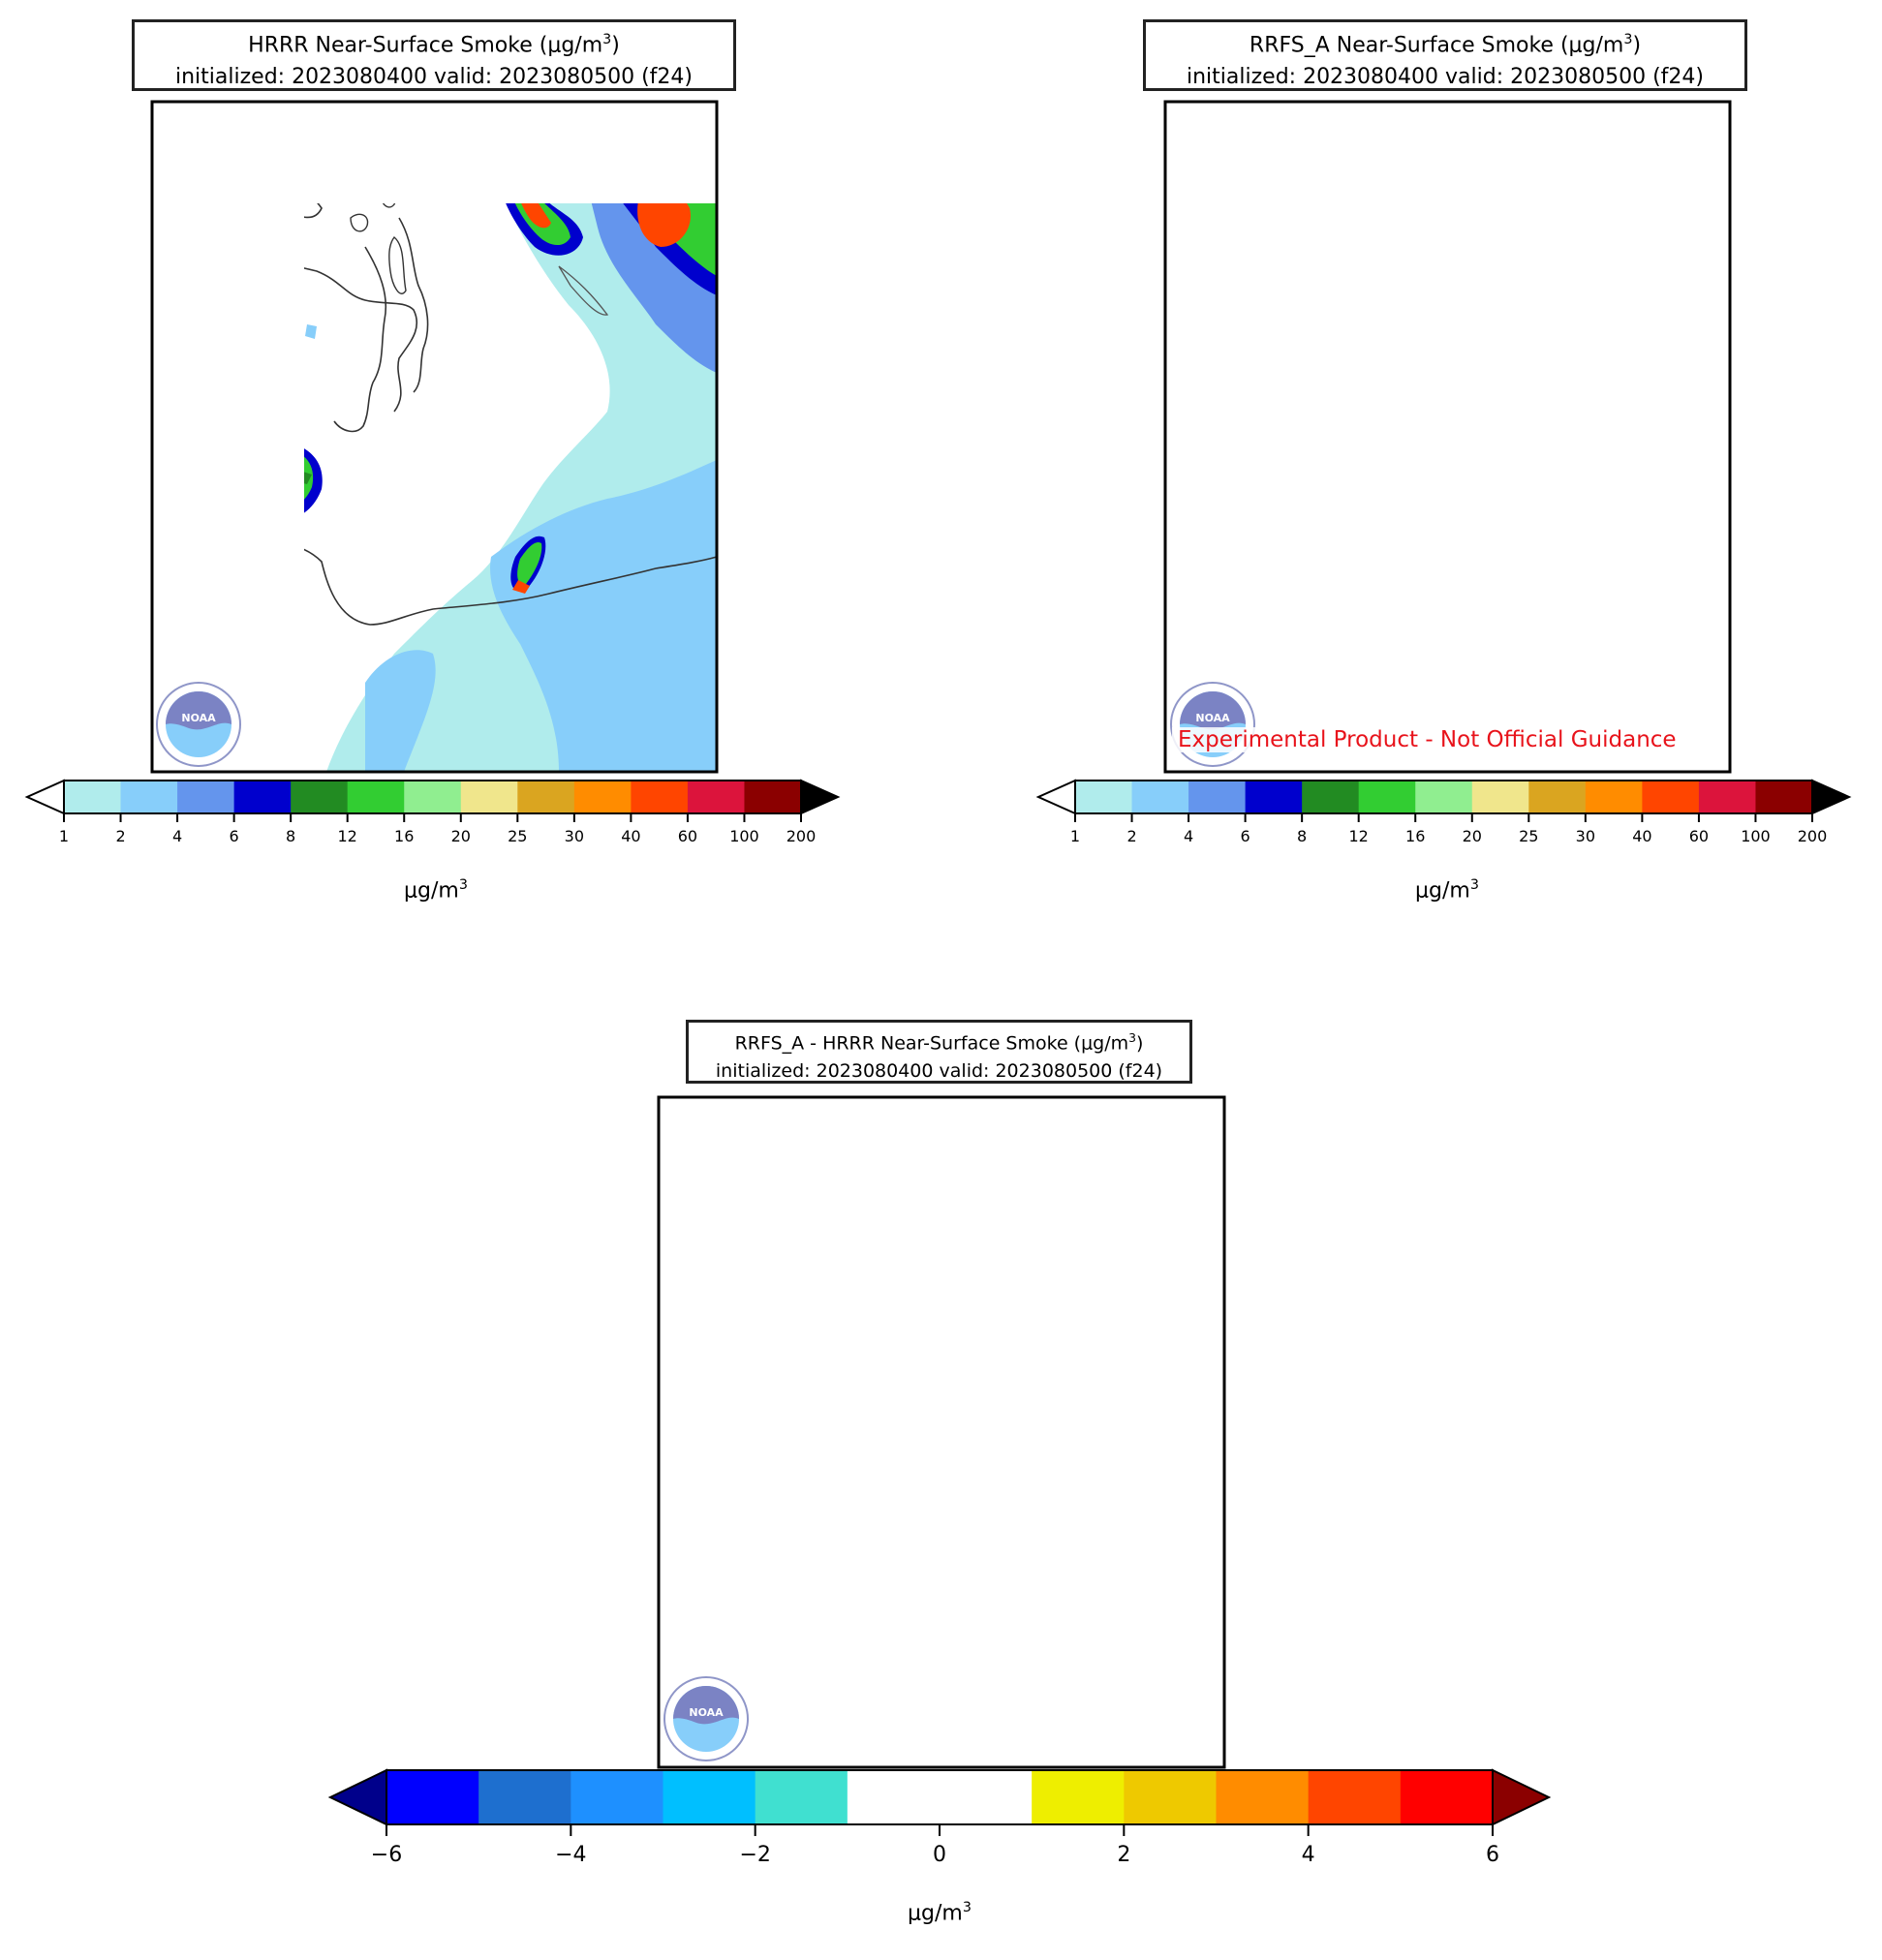  I want to click on colorbar-units-difference: μg/m3, so click(940, 1913).